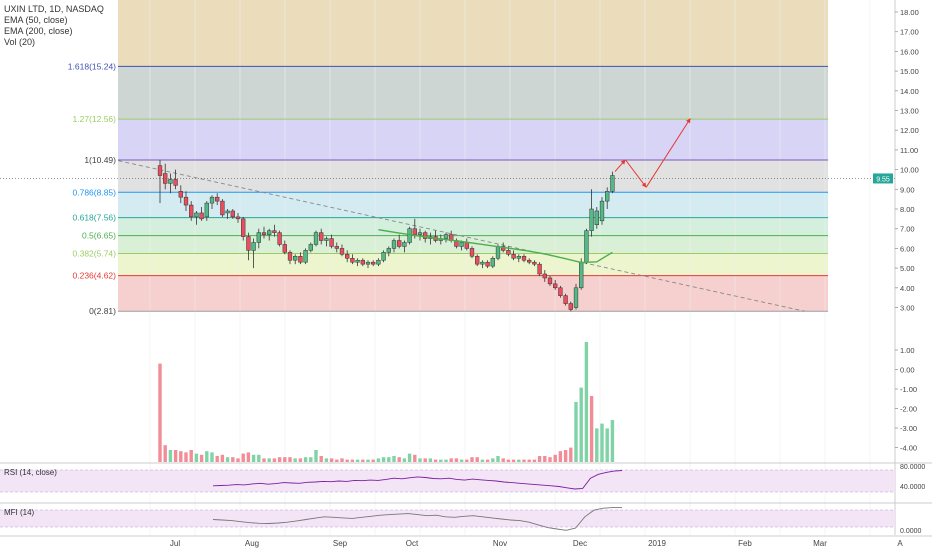 This screenshot has width=932, height=550. What do you see at coordinates (495, 246) in the screenshot?
I see `ema-line` at bounding box center [495, 246].